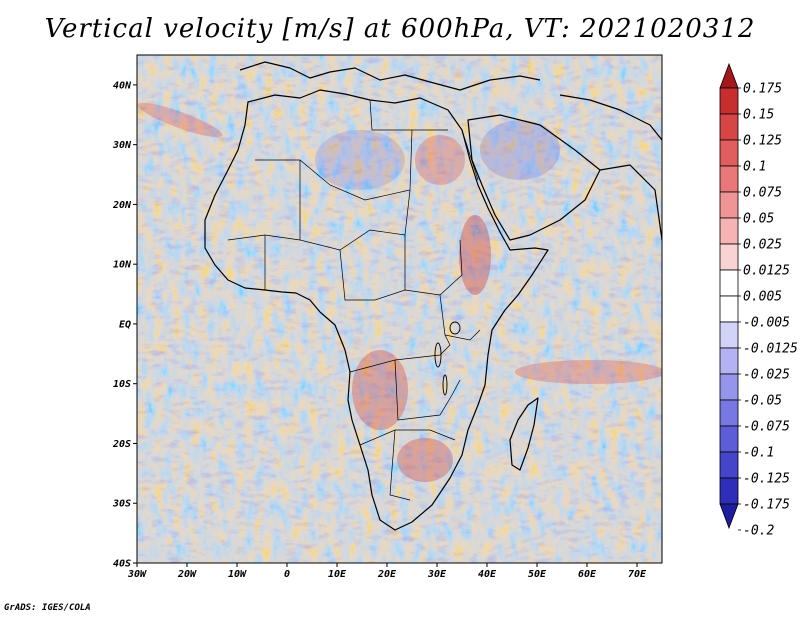 The image size is (800, 618). Describe the element at coordinates (121, 444) in the screenshot. I see `lat-tick-label: 20S` at that location.